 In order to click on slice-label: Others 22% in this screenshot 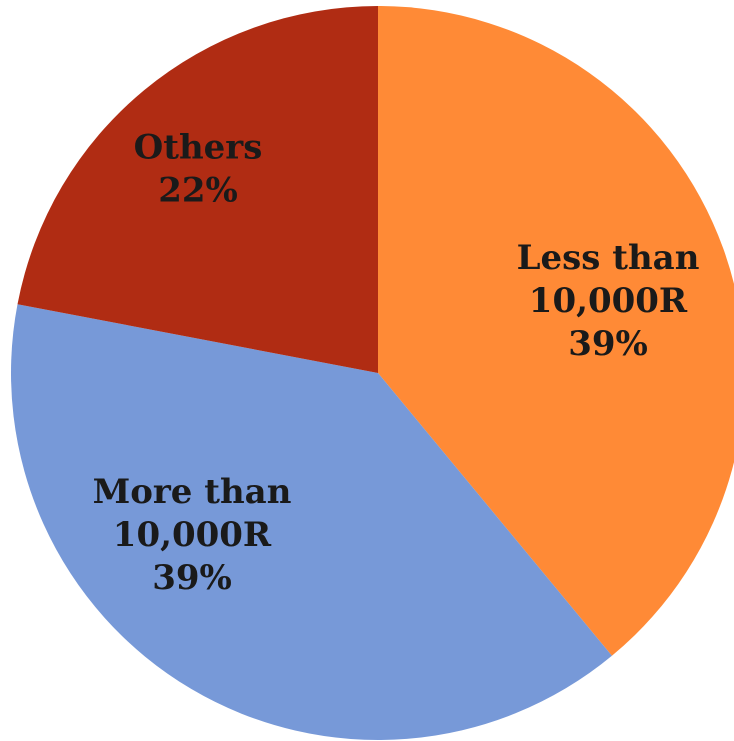, I will do `click(198, 169)`.